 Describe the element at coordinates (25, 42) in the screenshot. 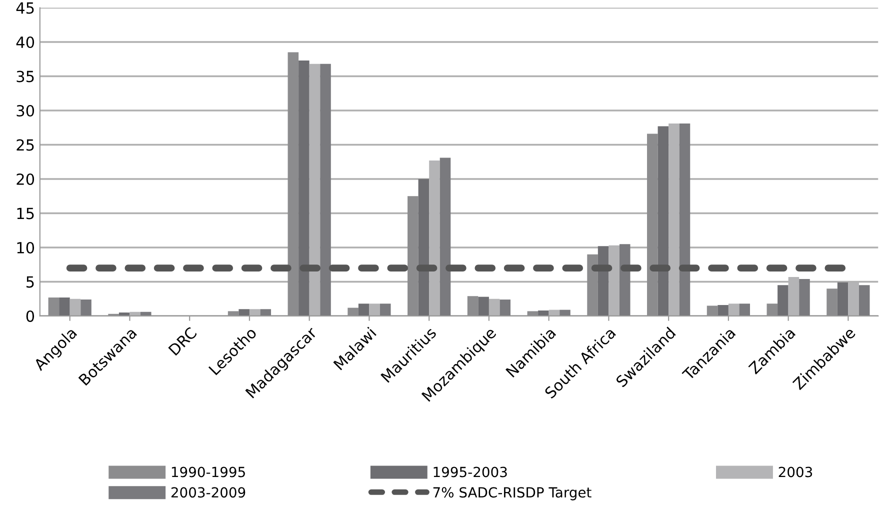

I see `y-tick-label: 40` at that location.